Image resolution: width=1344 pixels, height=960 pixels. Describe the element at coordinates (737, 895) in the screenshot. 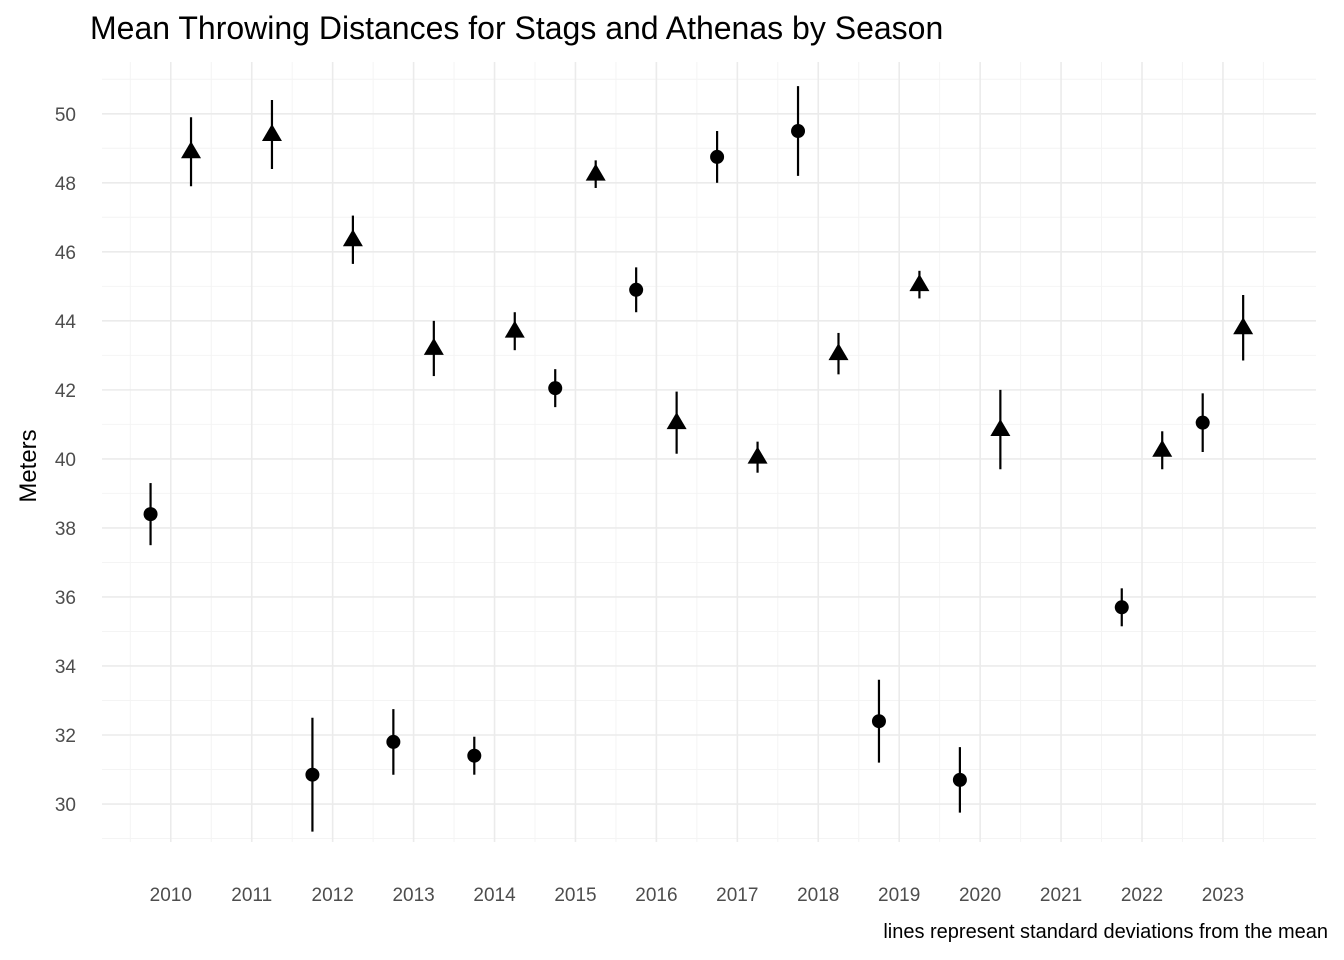

I see `x-tick-label: 2017` at that location.